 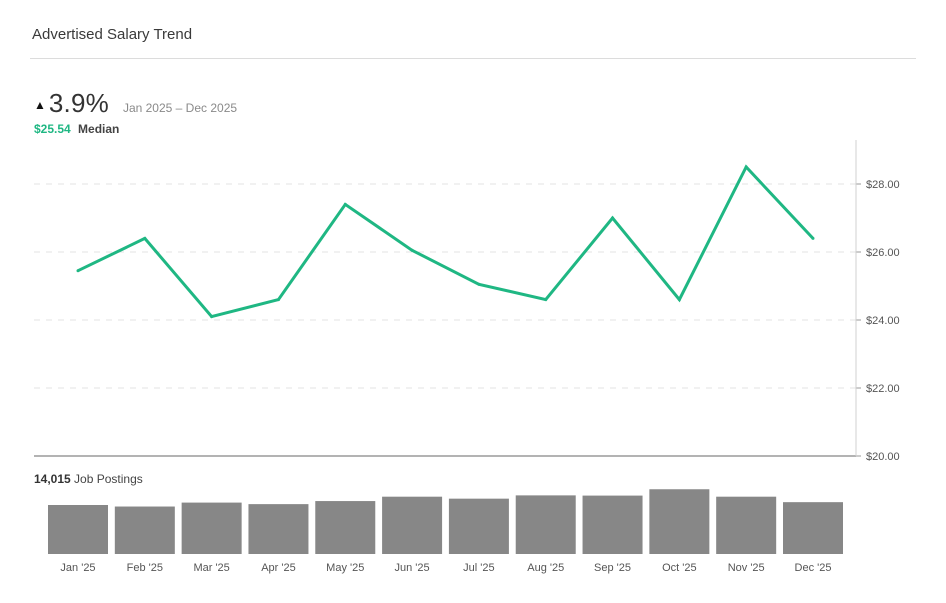 What do you see at coordinates (52, 479) in the screenshot?
I see `job-postings-count: 14,015` at bounding box center [52, 479].